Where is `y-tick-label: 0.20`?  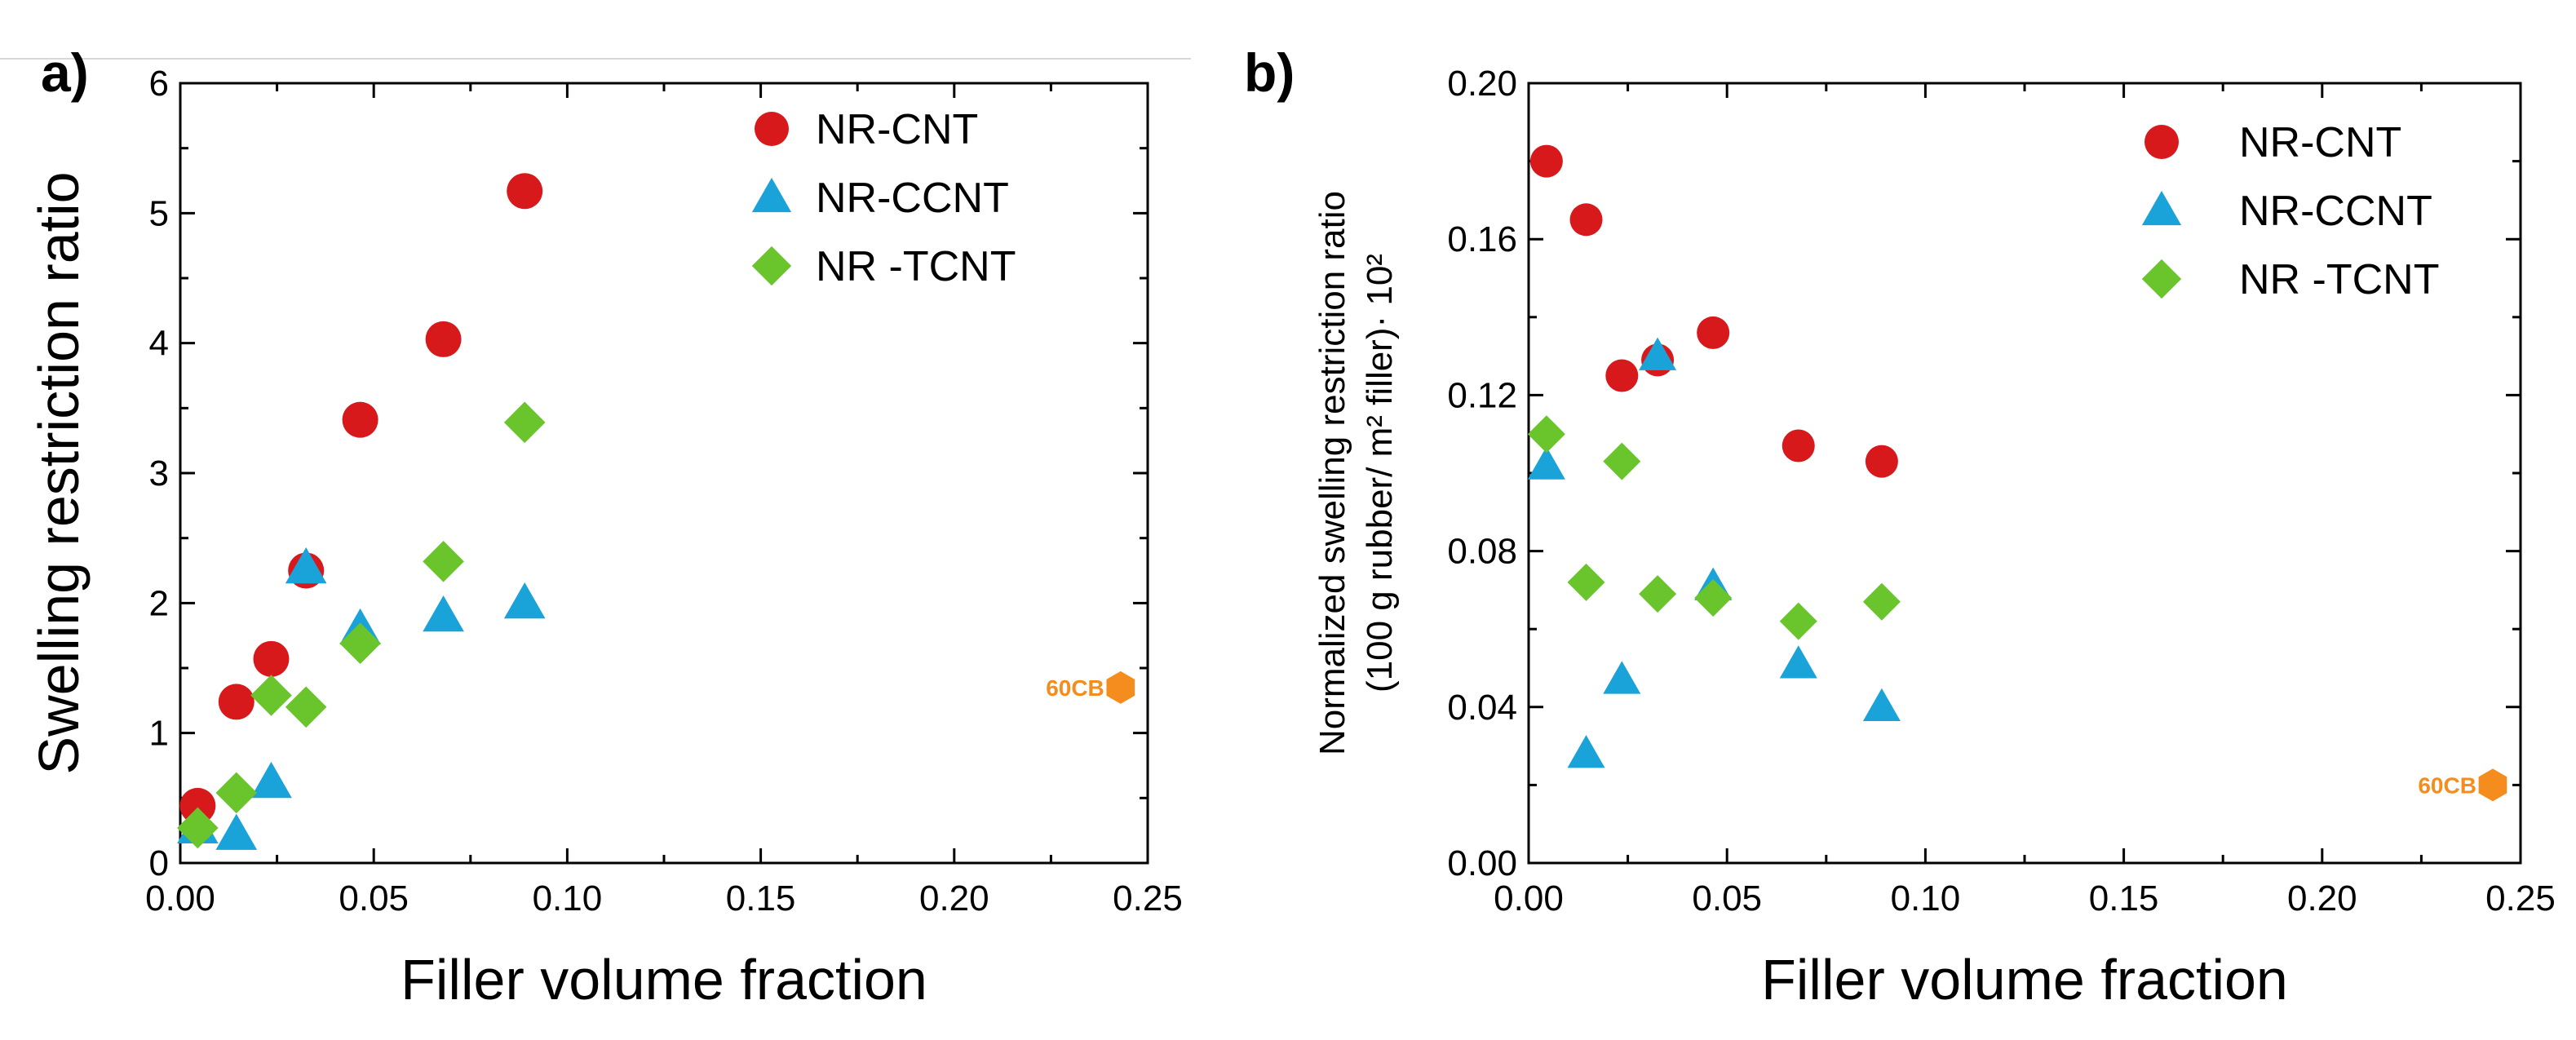
y-tick-label: 0.20 is located at coordinates (1482, 84).